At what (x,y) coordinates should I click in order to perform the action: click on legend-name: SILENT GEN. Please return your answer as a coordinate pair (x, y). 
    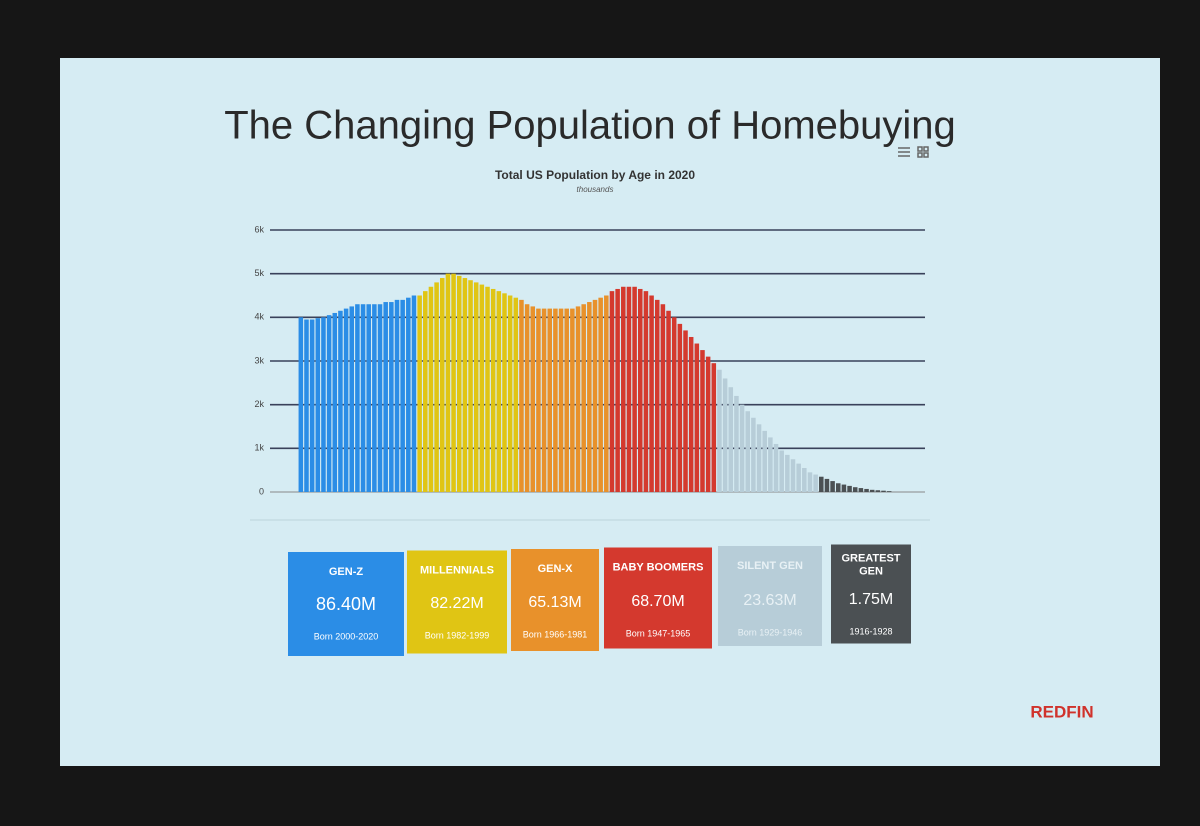
    Looking at the image, I should click on (770, 566).